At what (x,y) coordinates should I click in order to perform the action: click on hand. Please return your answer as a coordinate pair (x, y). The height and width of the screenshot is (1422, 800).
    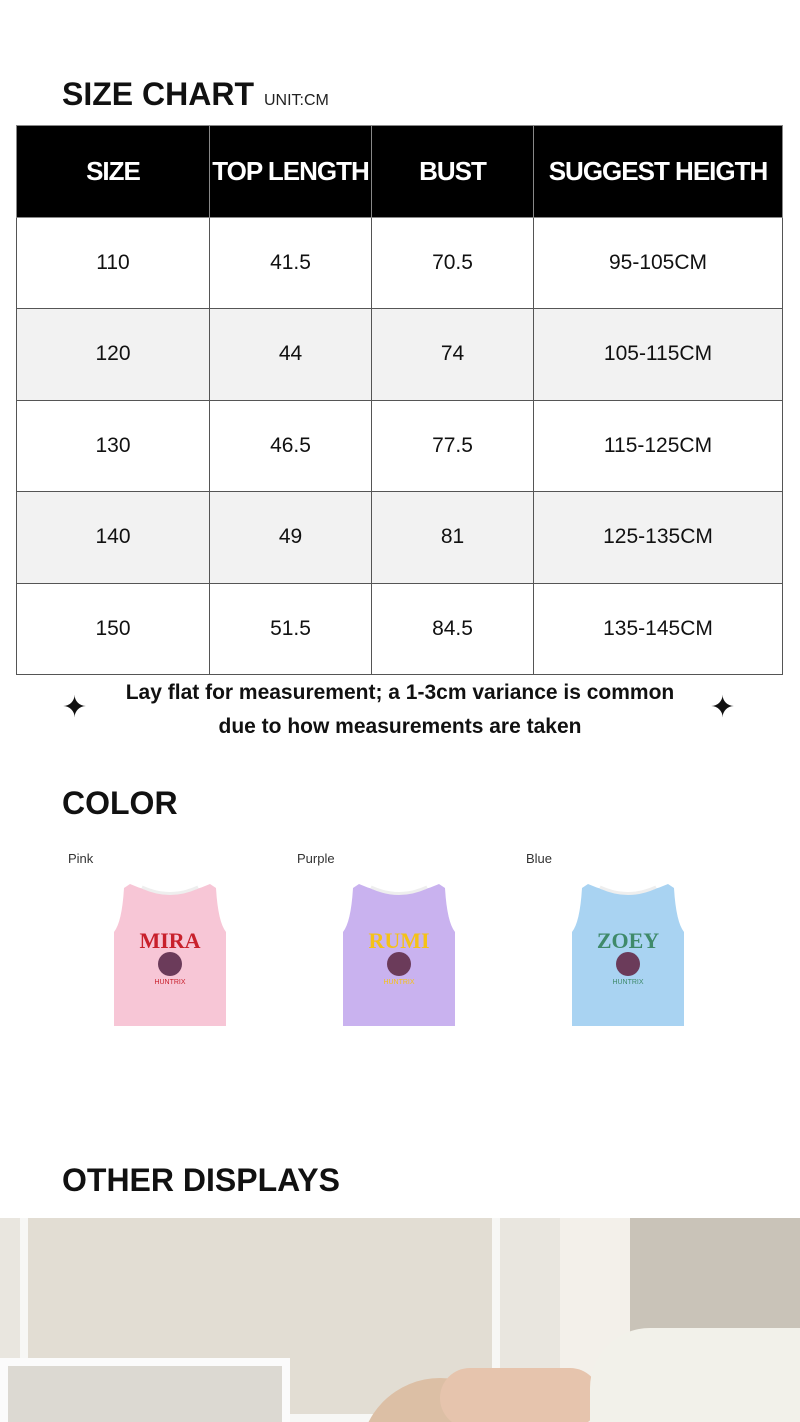
    Looking at the image, I should click on (520, 1395).